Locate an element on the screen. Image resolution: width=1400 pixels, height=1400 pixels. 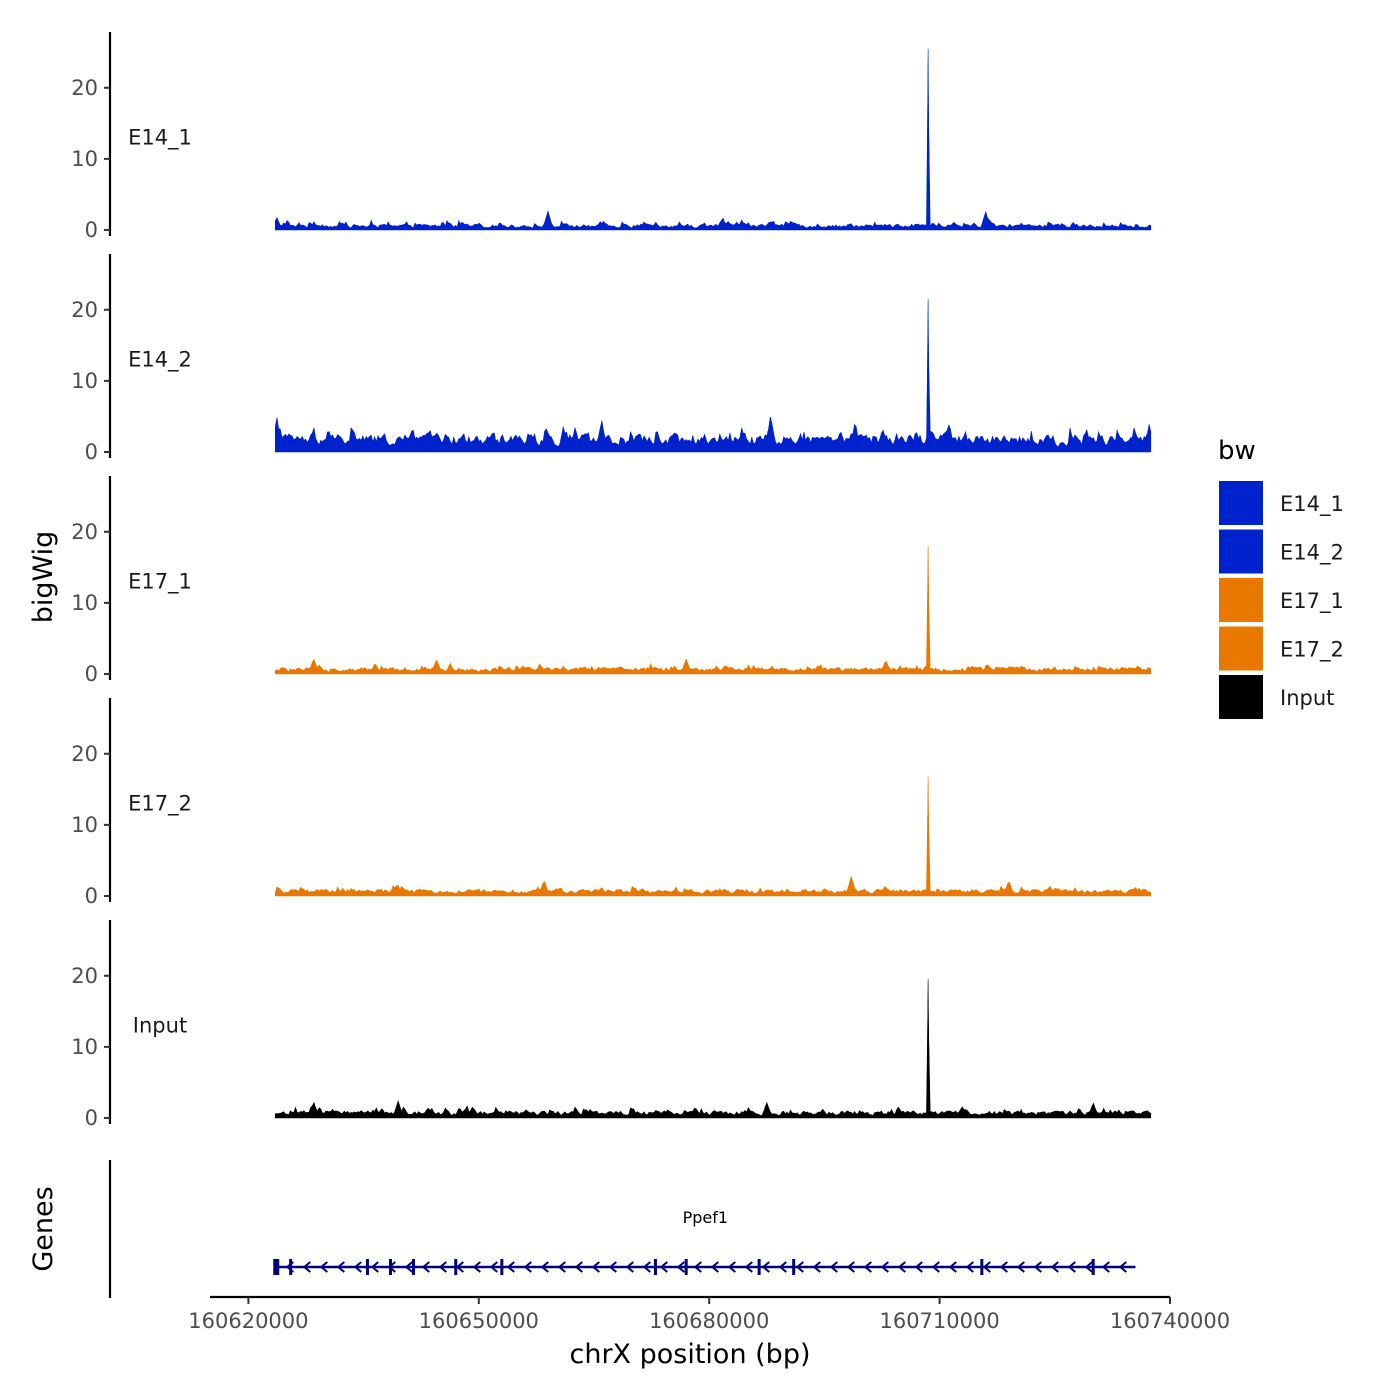
track-label: Input is located at coordinates (160, 1026).